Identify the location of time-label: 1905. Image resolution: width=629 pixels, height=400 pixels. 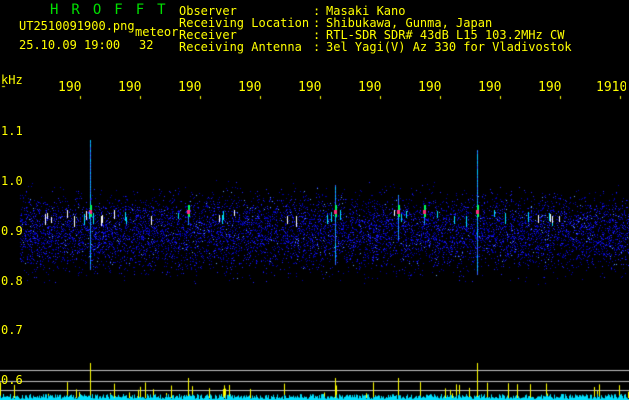
(310, 87).